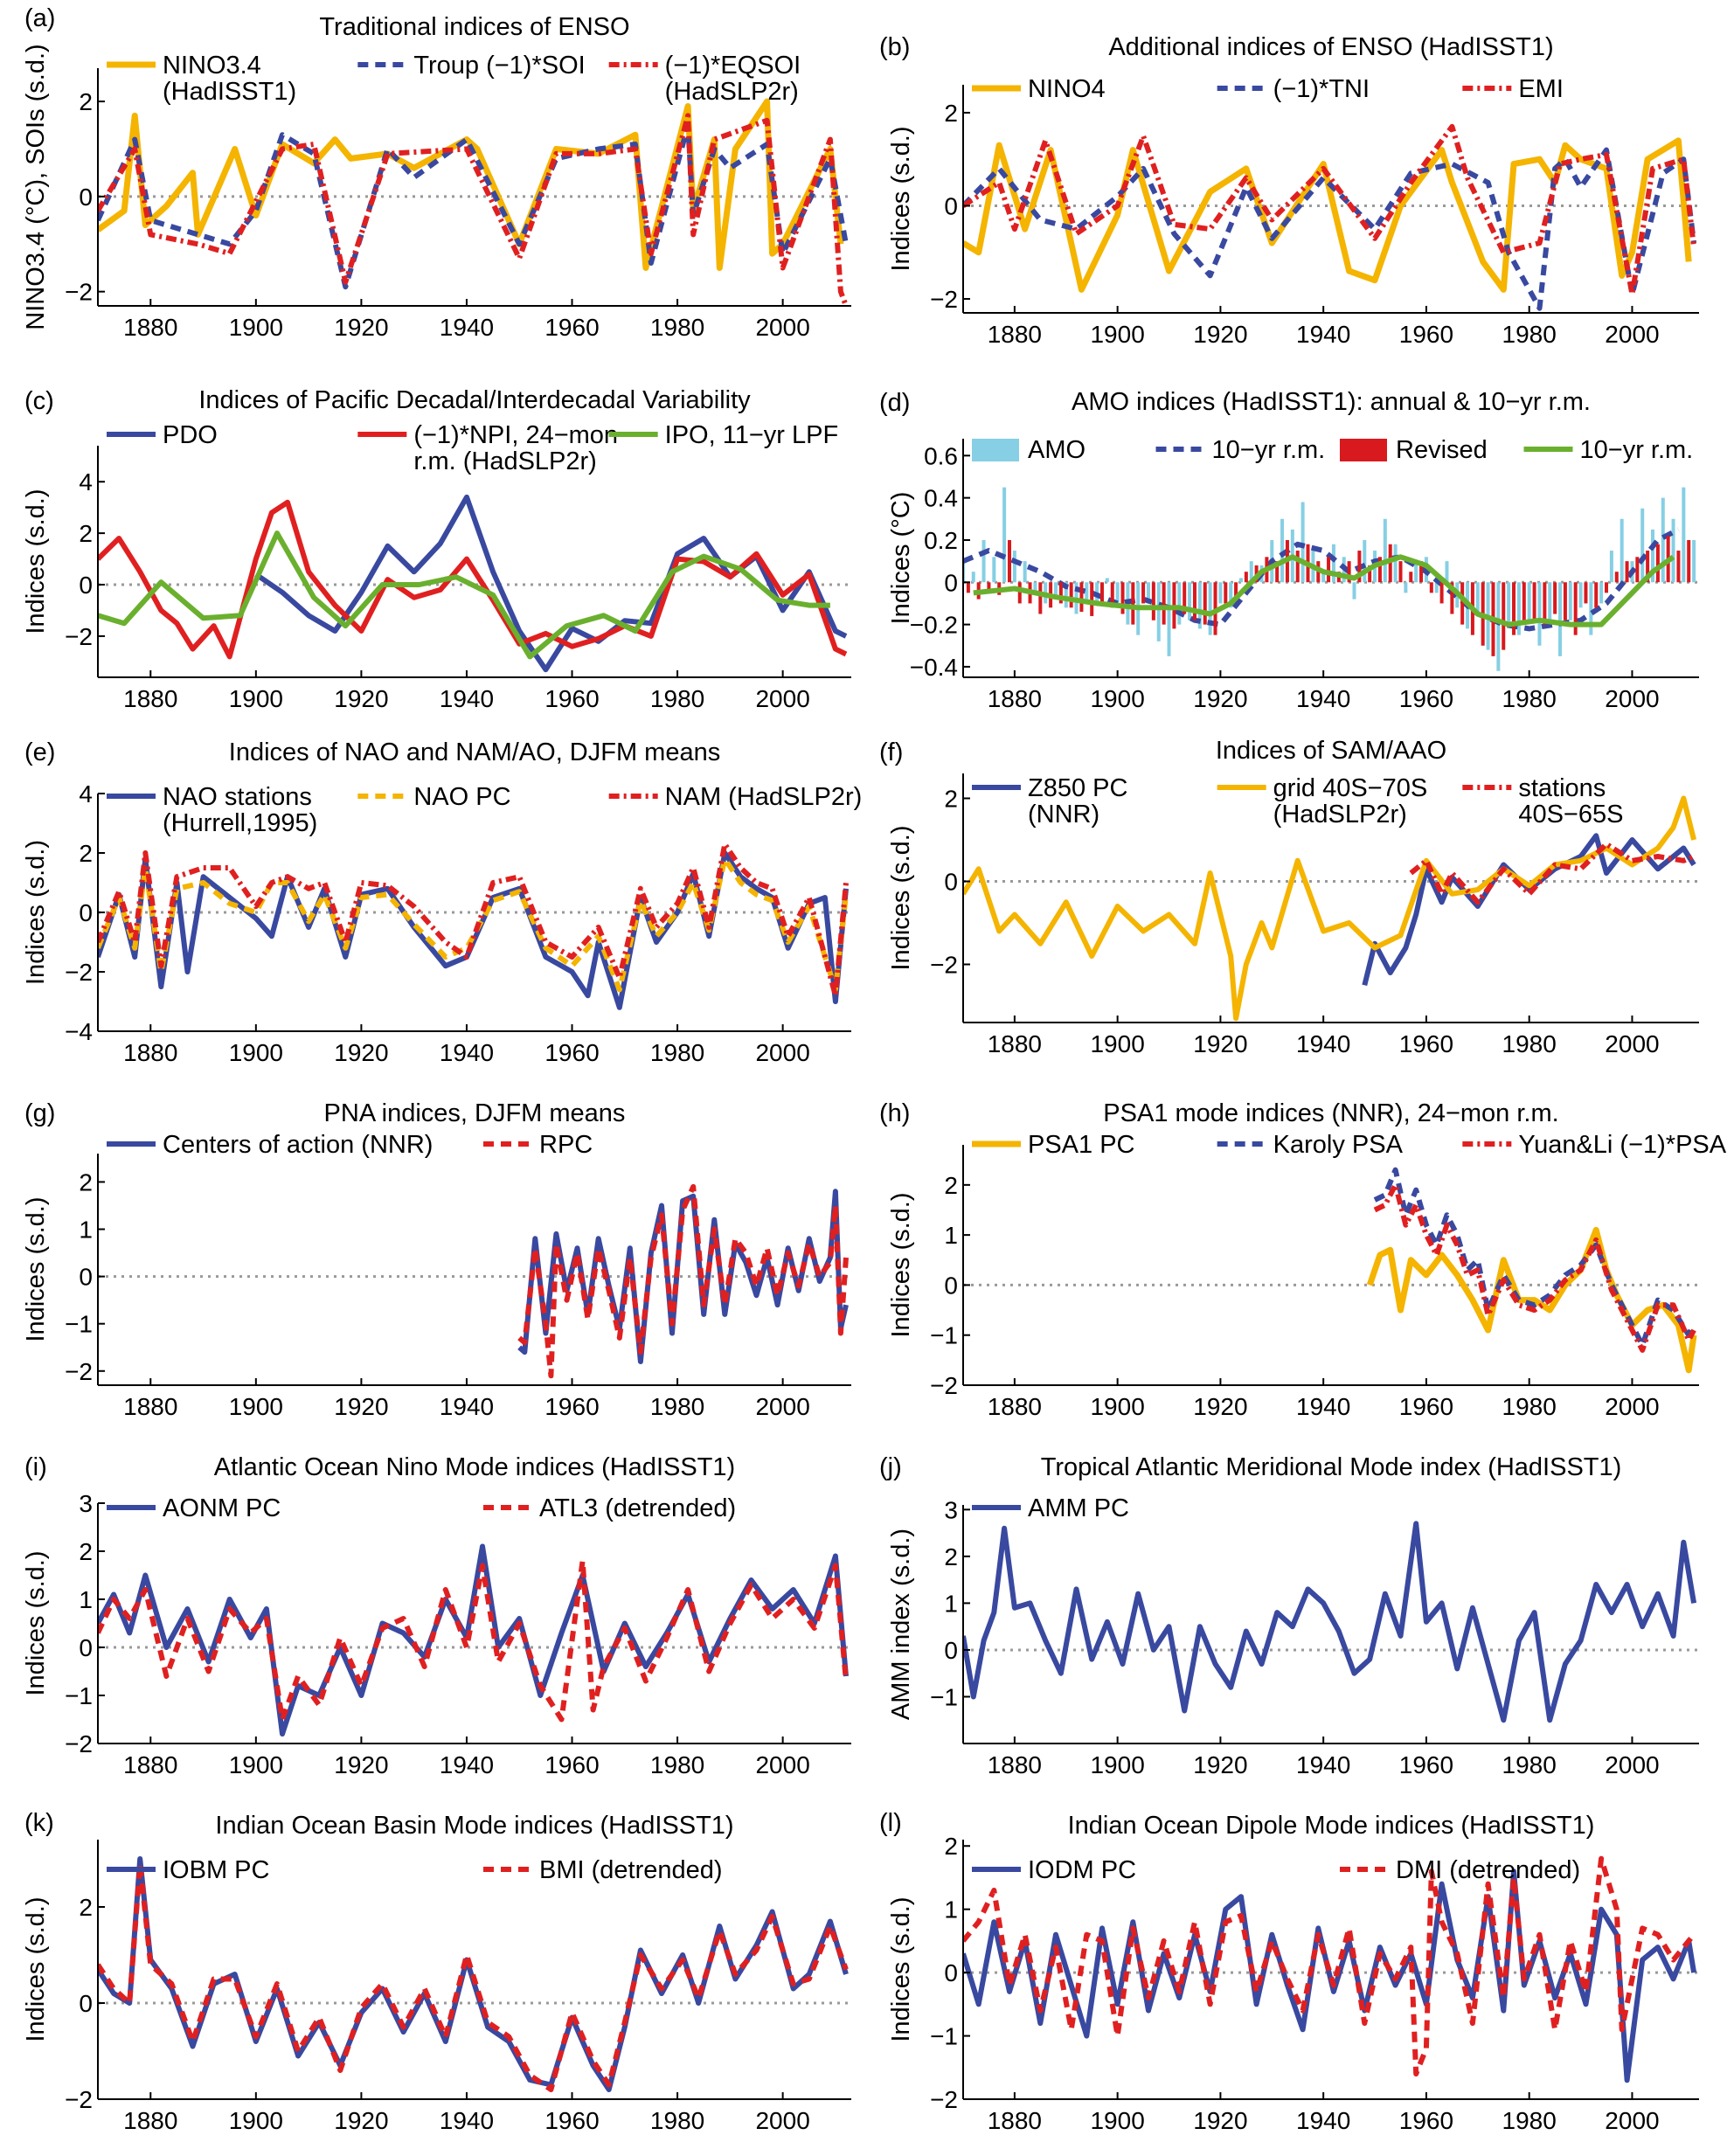  Describe the element at coordinates (934, 667) in the screenshot. I see `y-tick-label: −0.4` at that location.